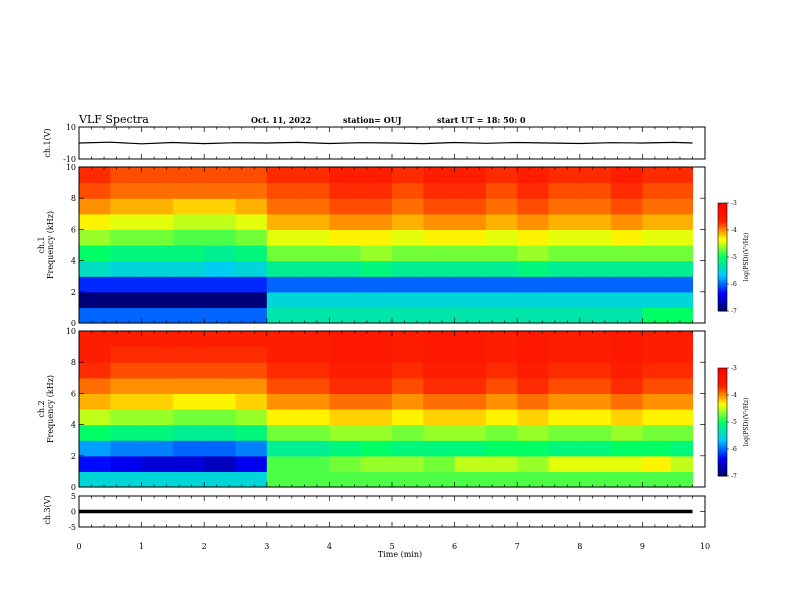 This screenshot has width=792, height=612. Describe the element at coordinates (78, 546) in the screenshot. I see `x-tick-label: 0` at that location.